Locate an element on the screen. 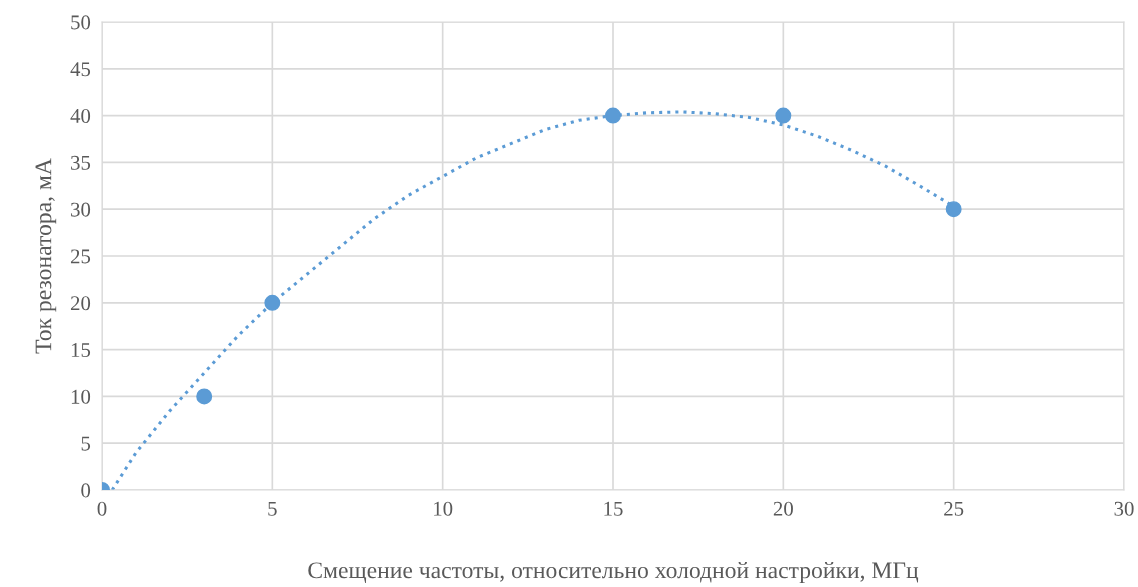 This screenshot has height=587, width=1138. y-tick-label: 50 is located at coordinates (81, 22).